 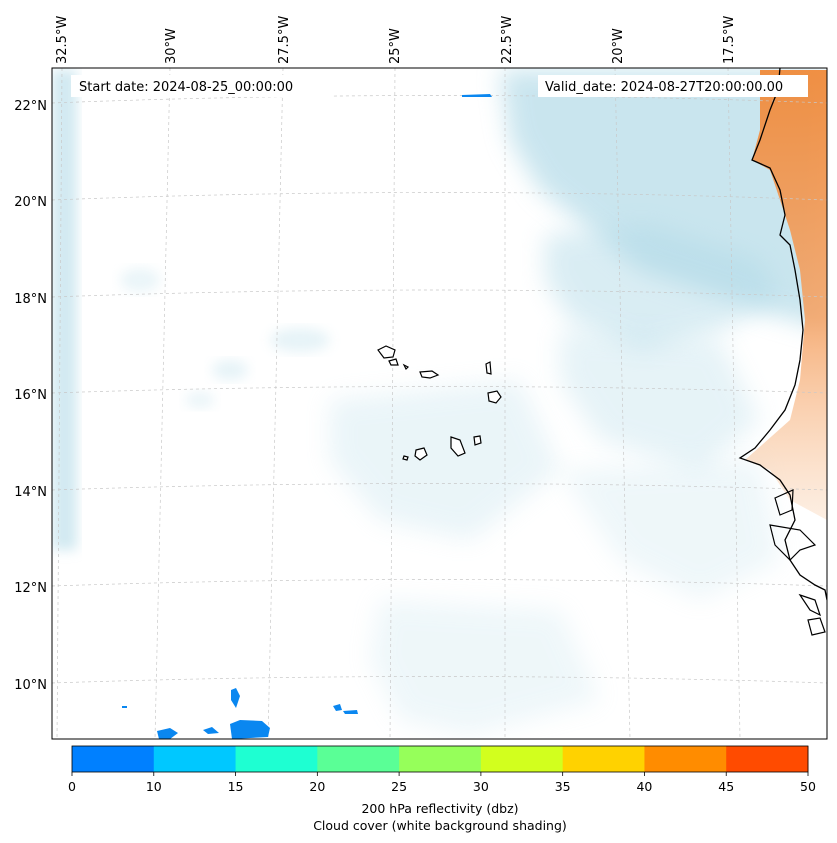 What do you see at coordinates (786, 295) in the screenshot?
I see `coastal-shading` at bounding box center [786, 295].